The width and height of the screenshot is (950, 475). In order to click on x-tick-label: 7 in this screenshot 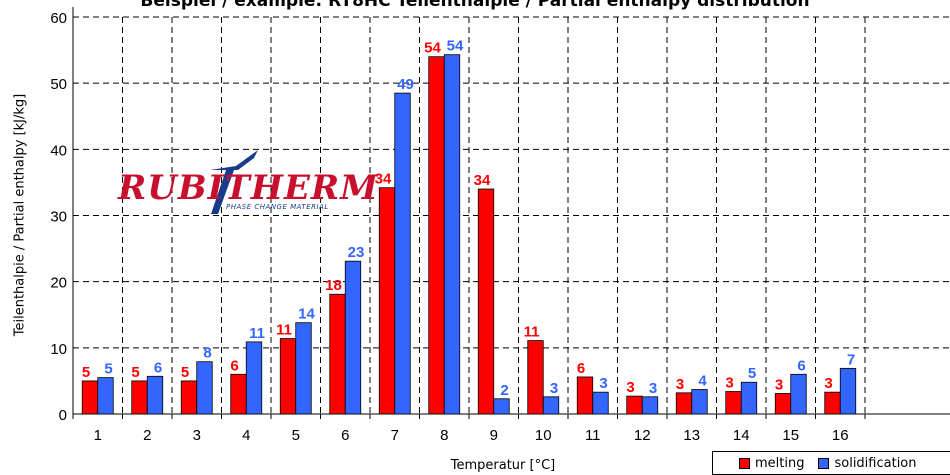, I will do `click(395, 435)`.